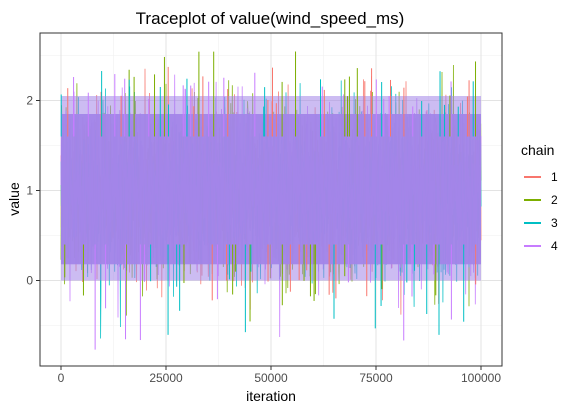 This screenshot has width=575, height=411. What do you see at coordinates (481, 378) in the screenshot?
I see `x-tick-label: 100000` at bounding box center [481, 378].